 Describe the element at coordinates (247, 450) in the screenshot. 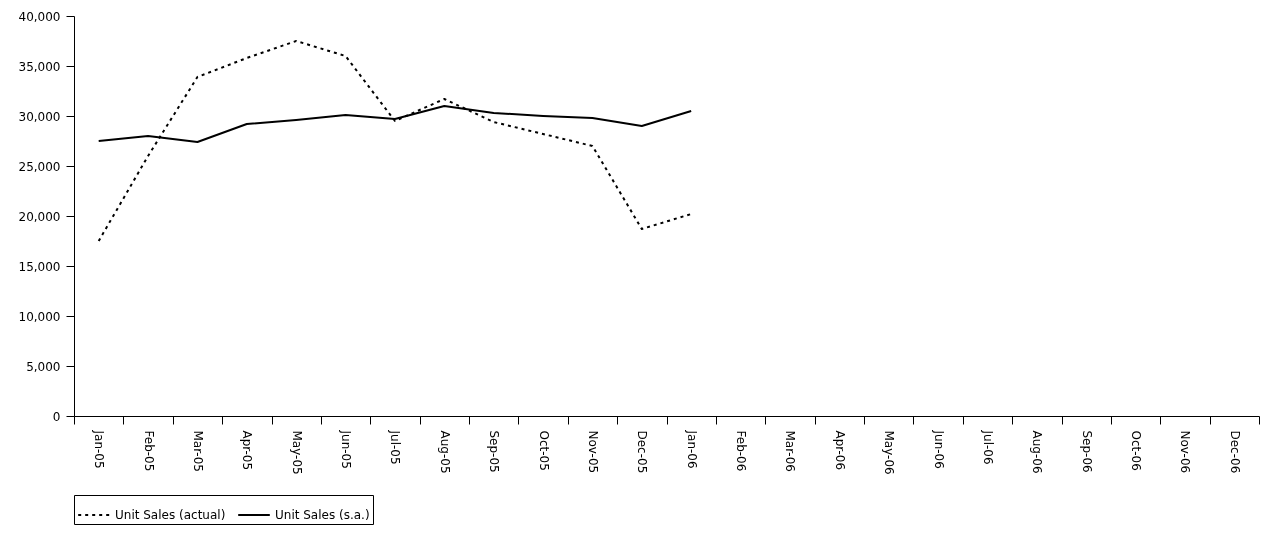

I see `x-tick-label: Apr-05` at that location.